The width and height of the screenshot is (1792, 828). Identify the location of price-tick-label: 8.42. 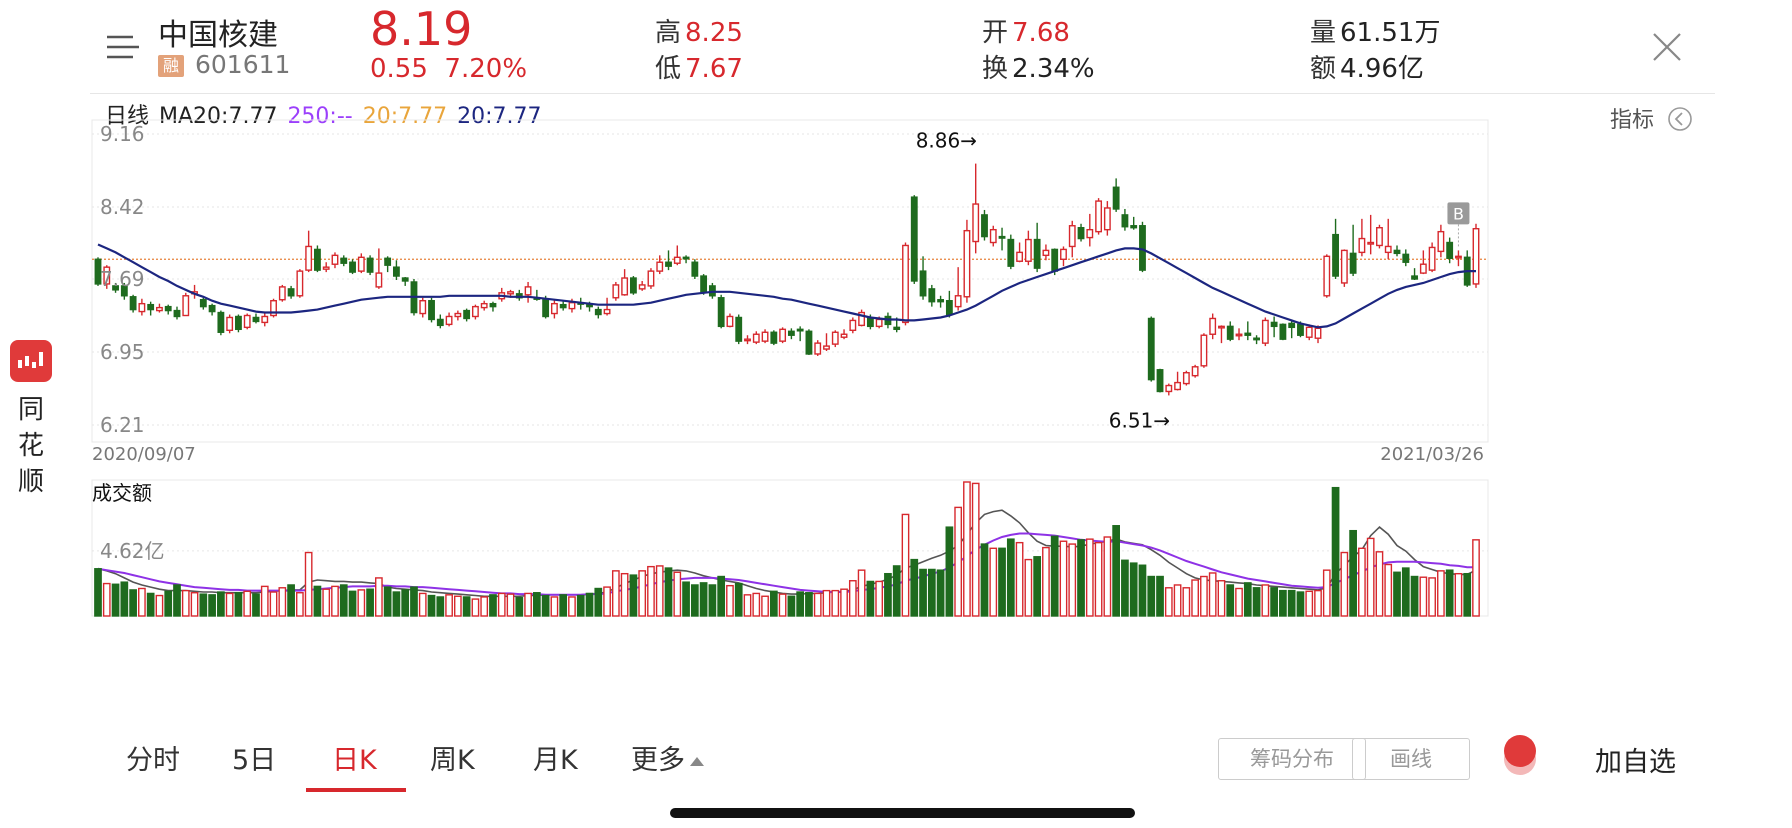
(122, 207).